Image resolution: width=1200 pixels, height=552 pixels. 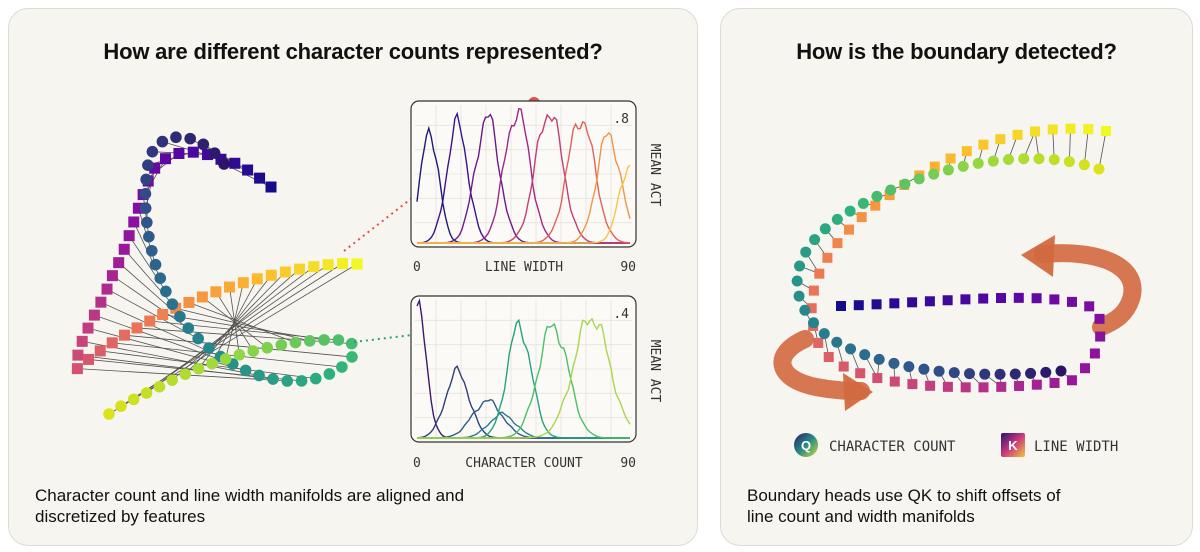 What do you see at coordinates (417, 267) in the screenshot?
I see `top-plot-xmin-label: 0` at bounding box center [417, 267].